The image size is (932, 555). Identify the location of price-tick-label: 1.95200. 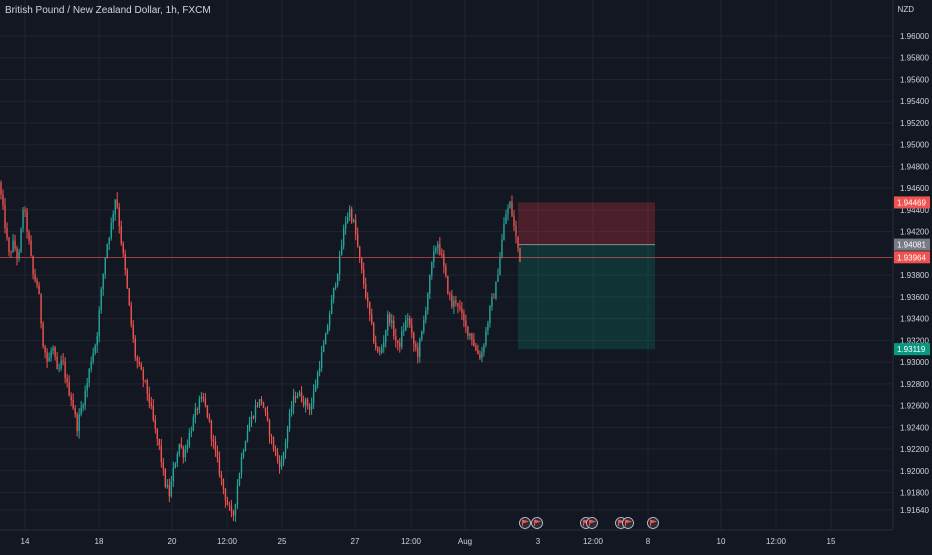
(914, 123).